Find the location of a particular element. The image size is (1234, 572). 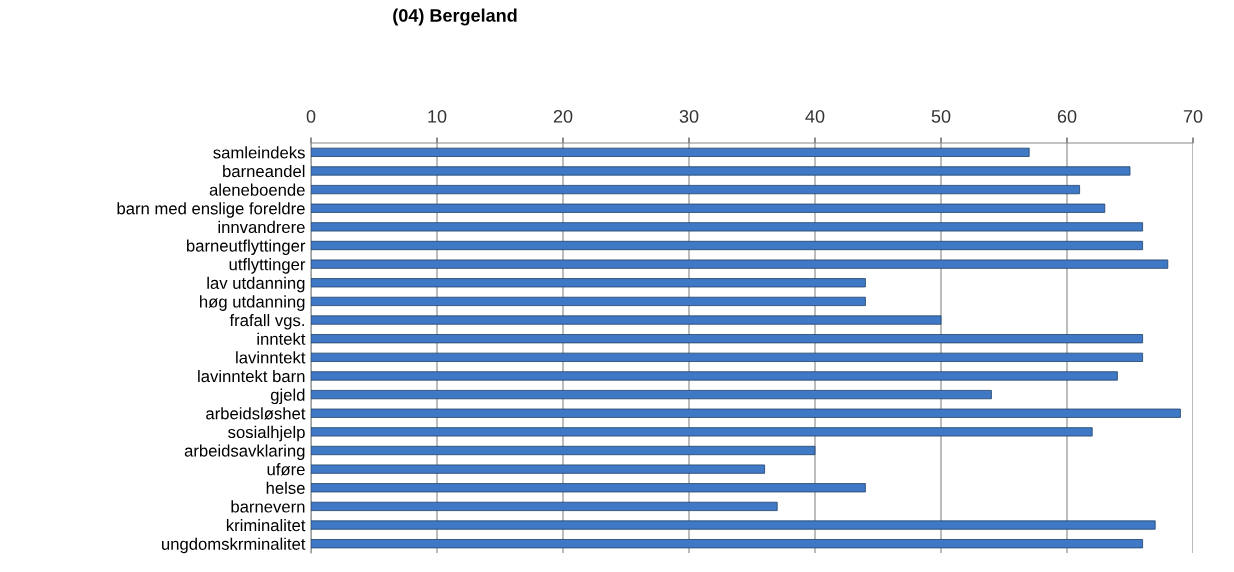

x-tick-label: 50 is located at coordinates (941, 116).